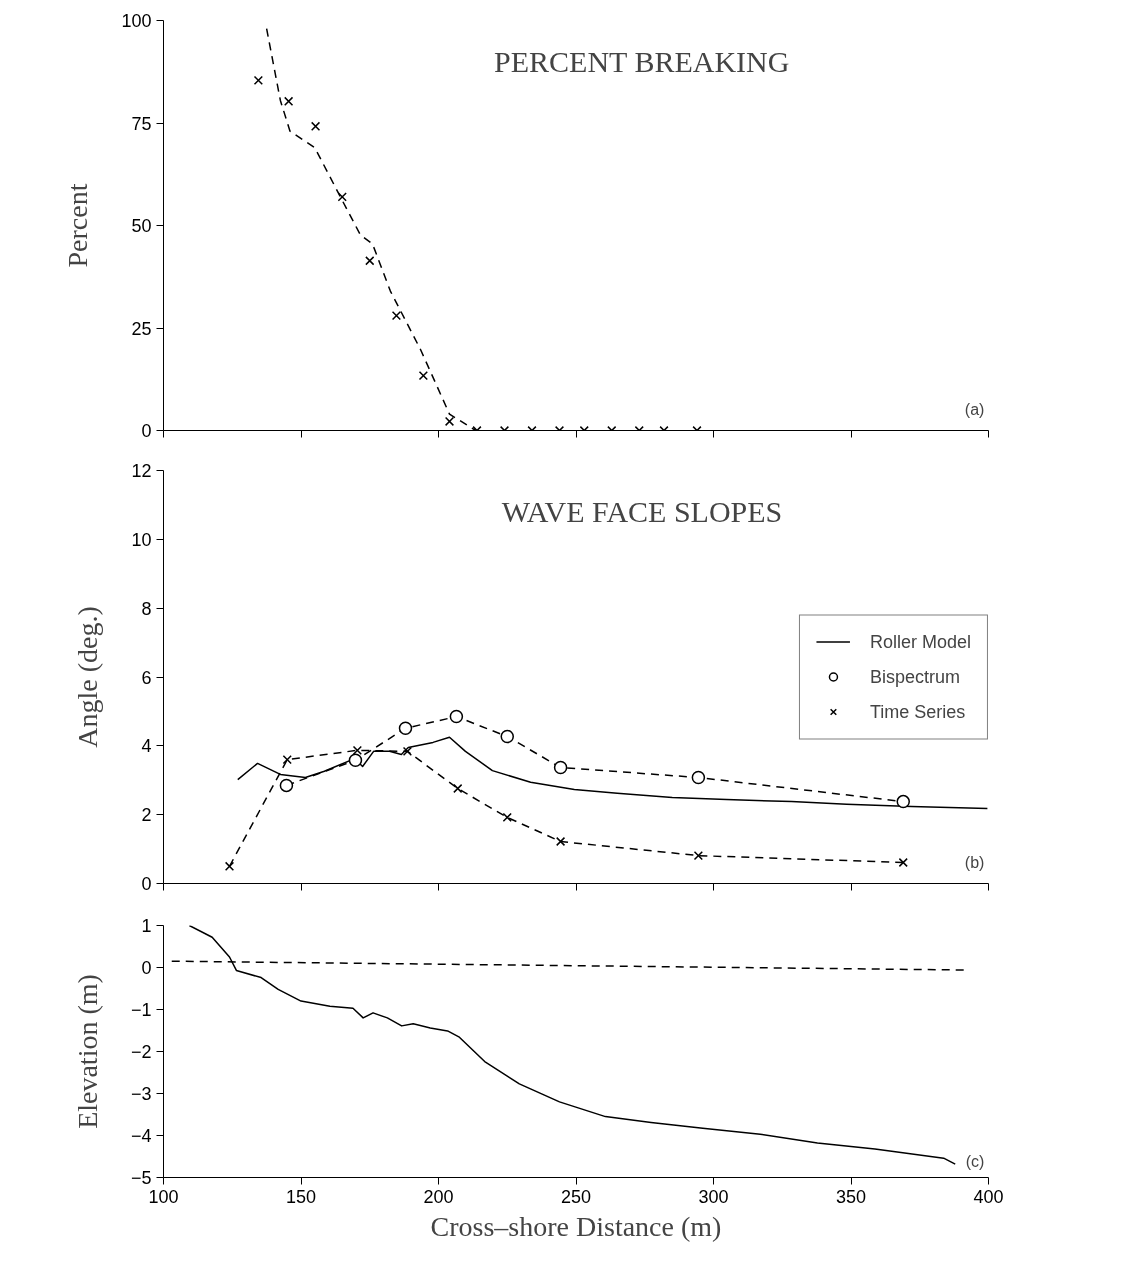 The image size is (1121, 1277). I want to click on y-tick-label: 75, so click(141, 123).